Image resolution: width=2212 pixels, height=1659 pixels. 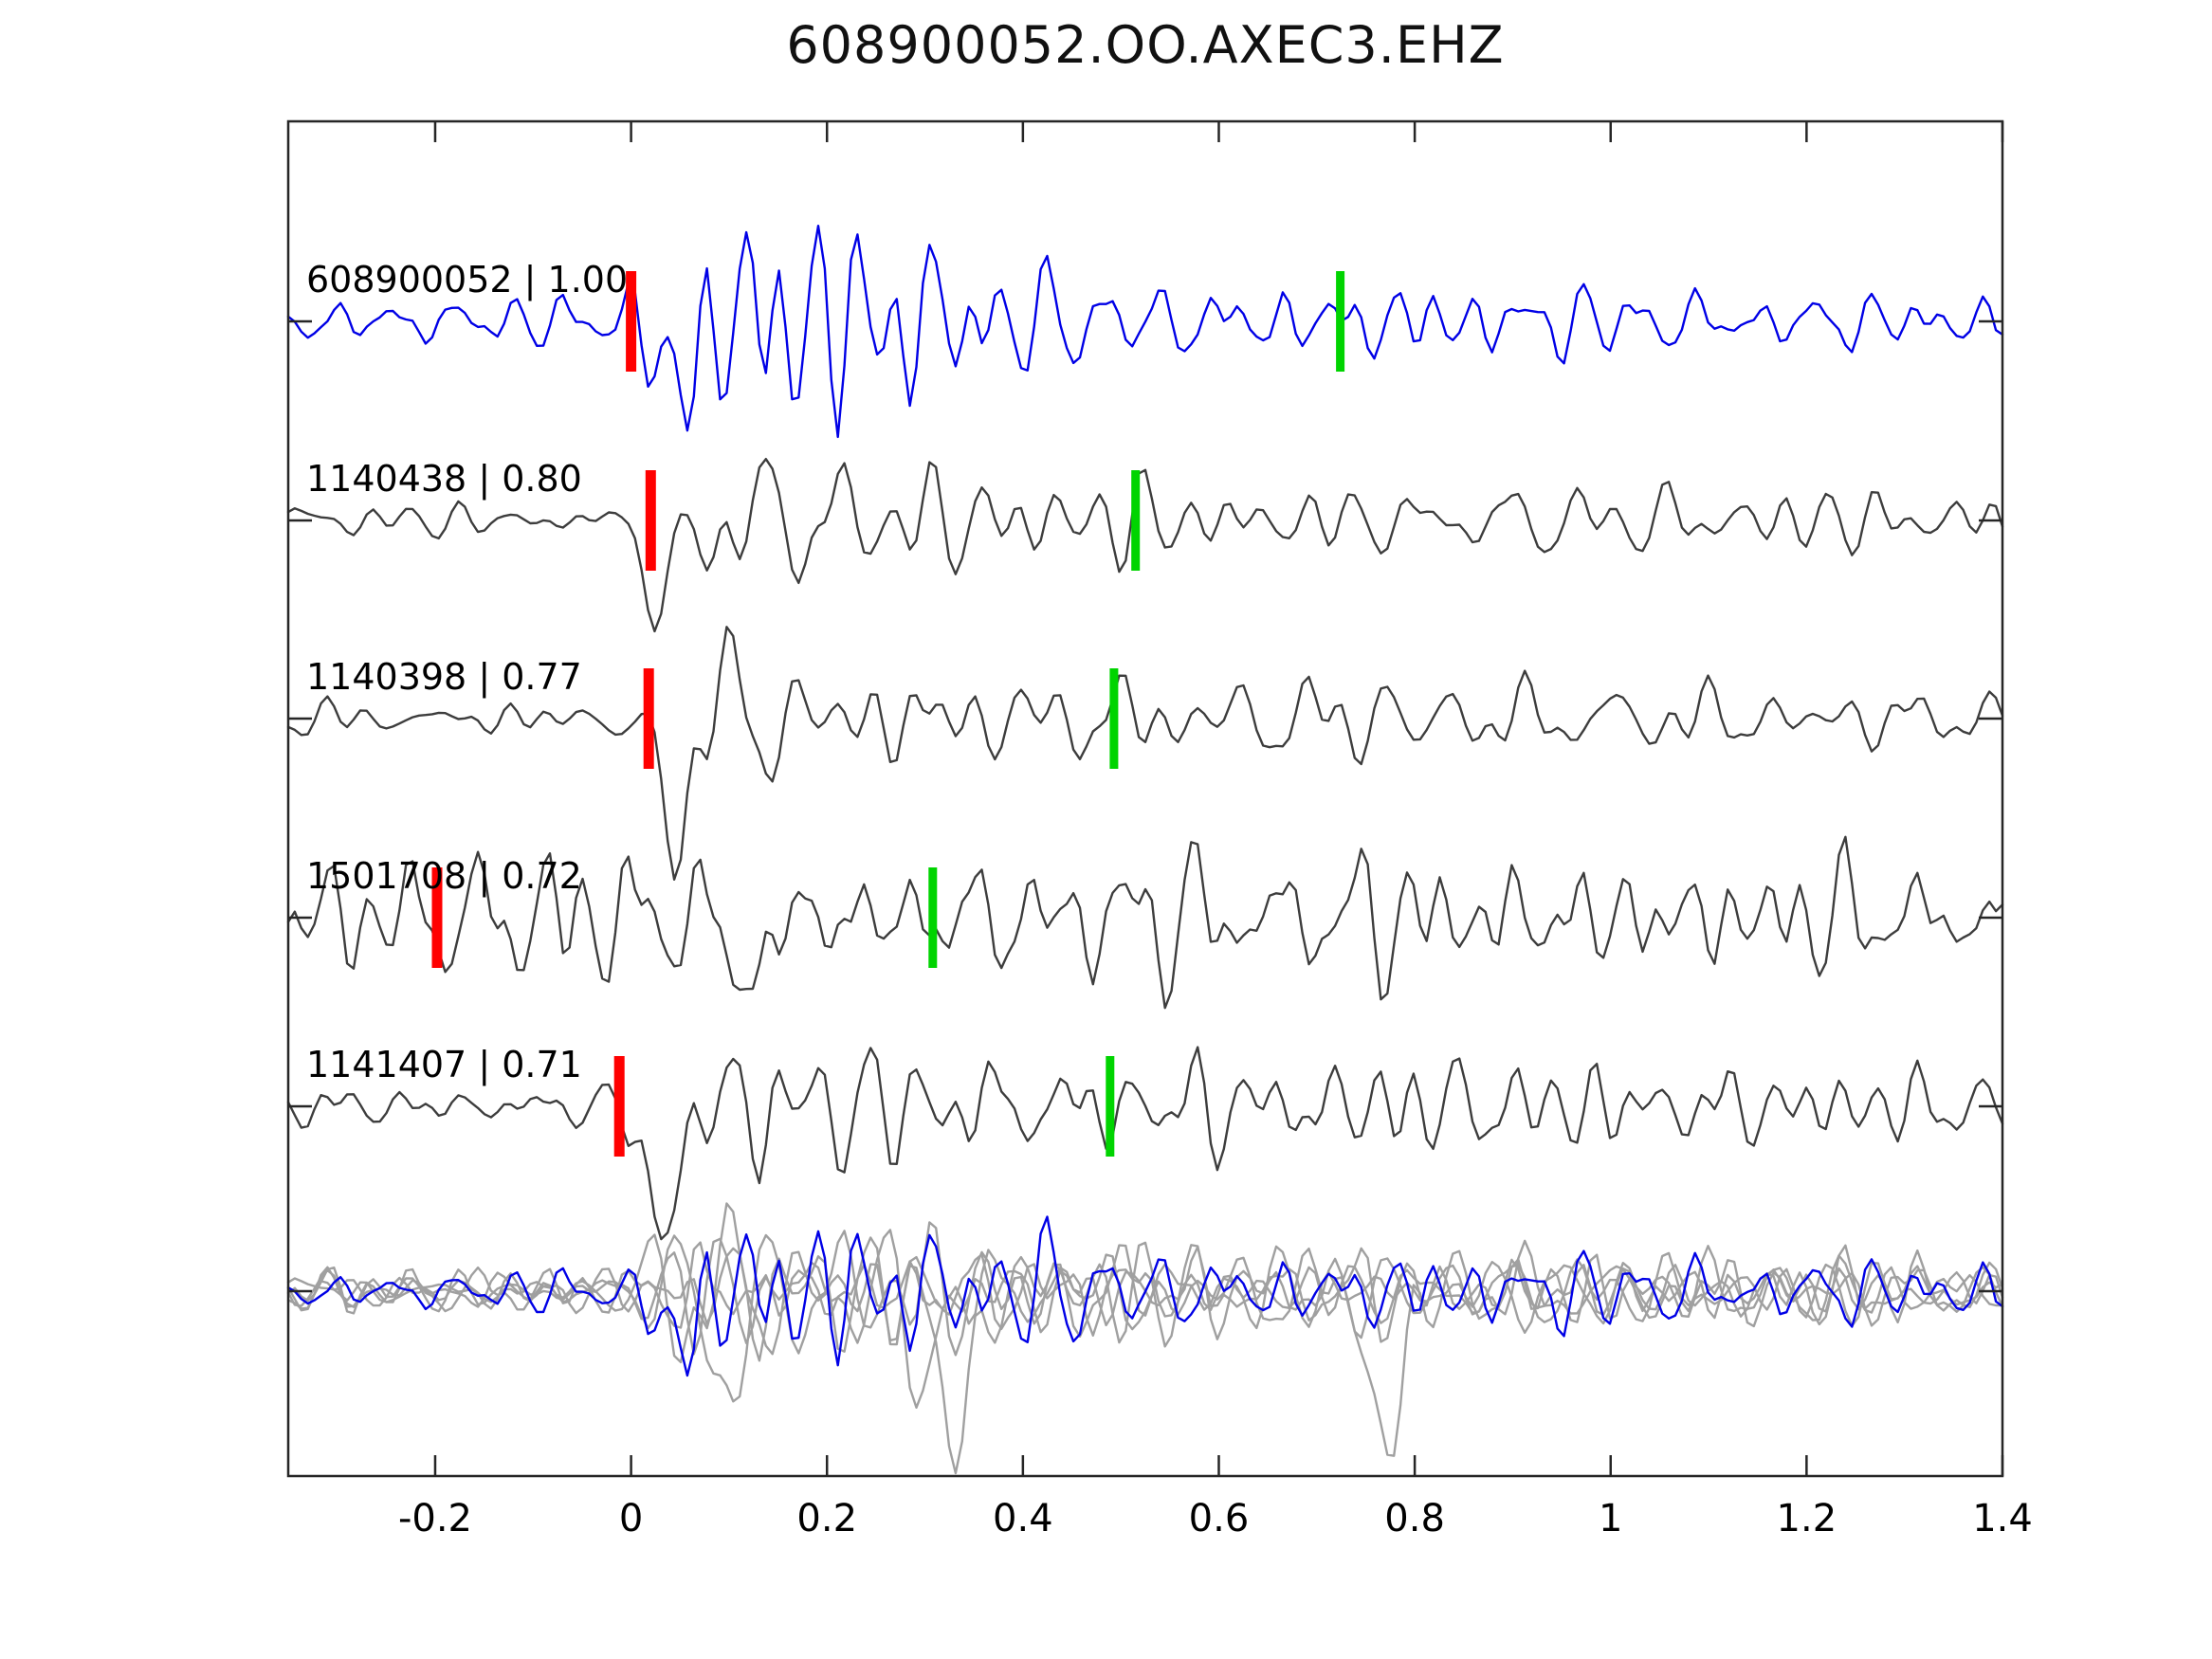 I want to click on trace-label-1140438: 1140438 | 0.80, so click(x=444, y=479).